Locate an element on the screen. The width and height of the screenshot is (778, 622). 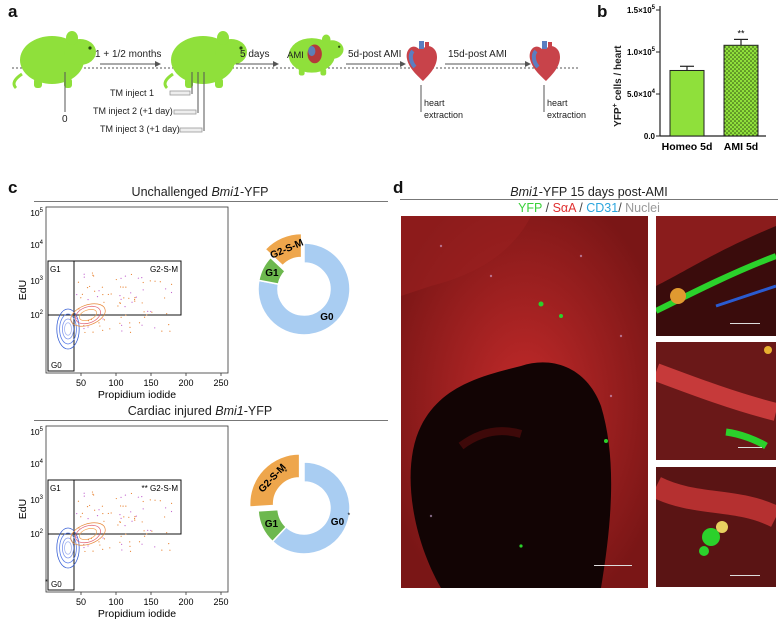
gate-g0 is located at coordinates (61, 562).